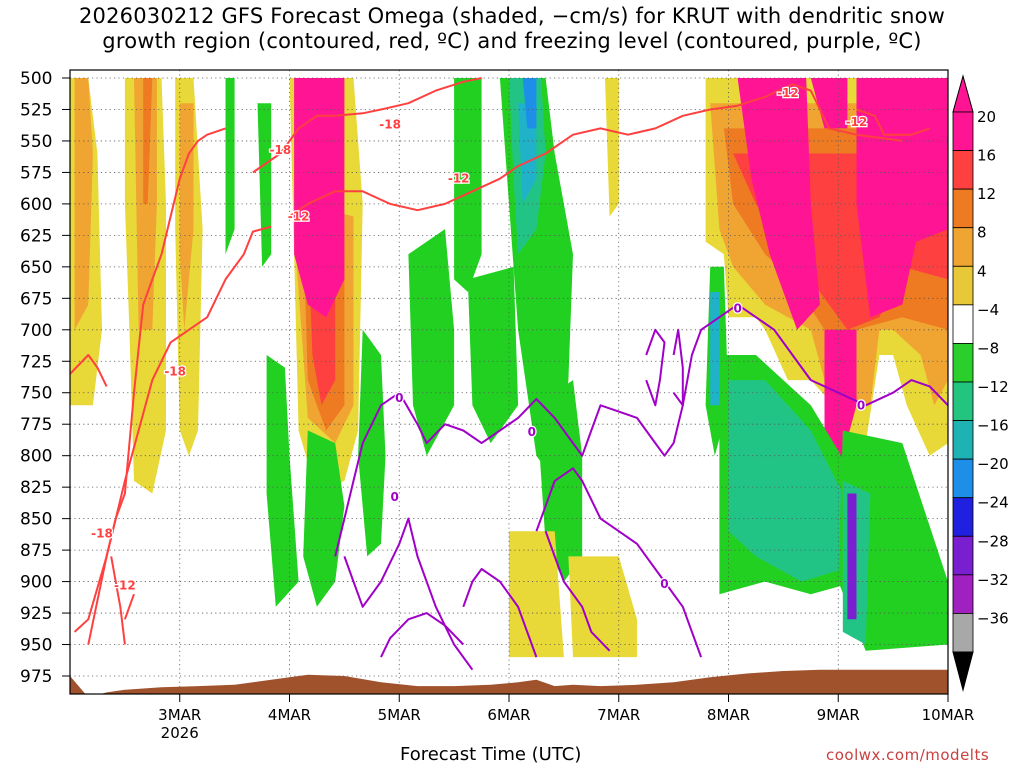  I want to click on colorbar-label-13: −36, so click(993, 618).